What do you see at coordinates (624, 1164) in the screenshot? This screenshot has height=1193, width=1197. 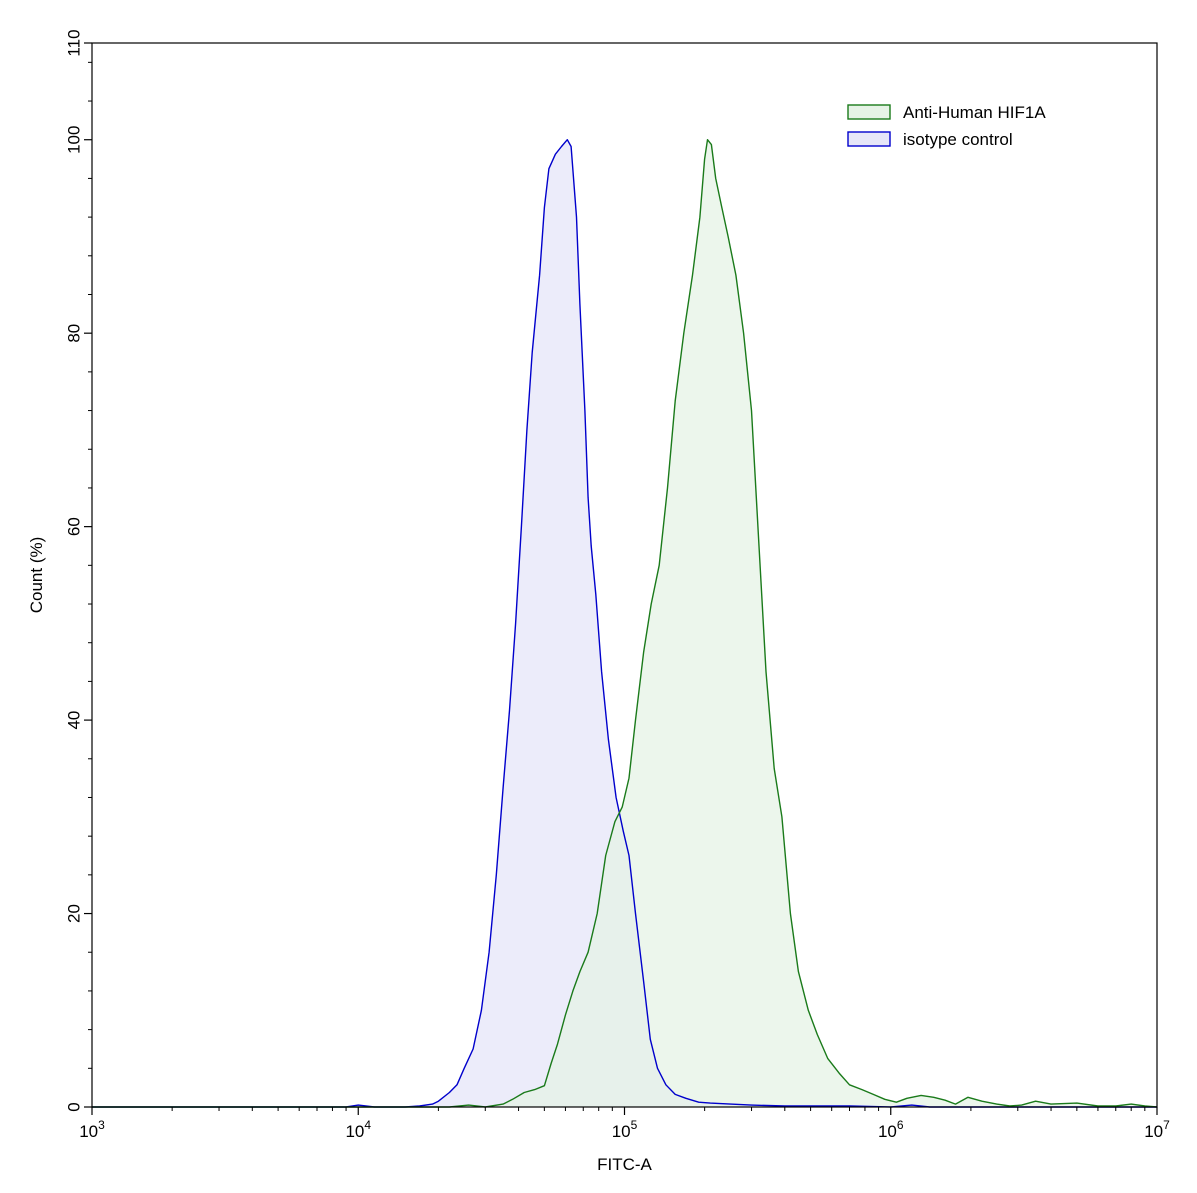 I see `x-axis-title: FITC-A` at bounding box center [624, 1164].